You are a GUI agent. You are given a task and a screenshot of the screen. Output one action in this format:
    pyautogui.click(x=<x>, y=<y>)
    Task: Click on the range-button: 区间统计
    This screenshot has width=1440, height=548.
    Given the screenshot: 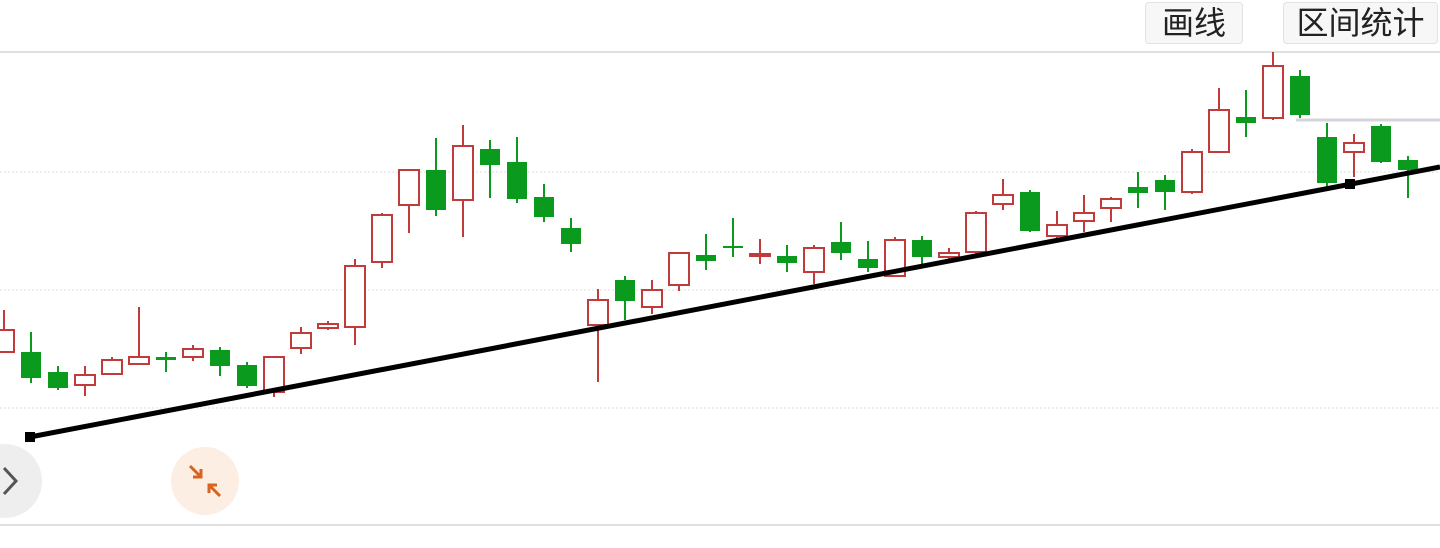 What is the action you would take?
    pyautogui.click(x=1360, y=23)
    